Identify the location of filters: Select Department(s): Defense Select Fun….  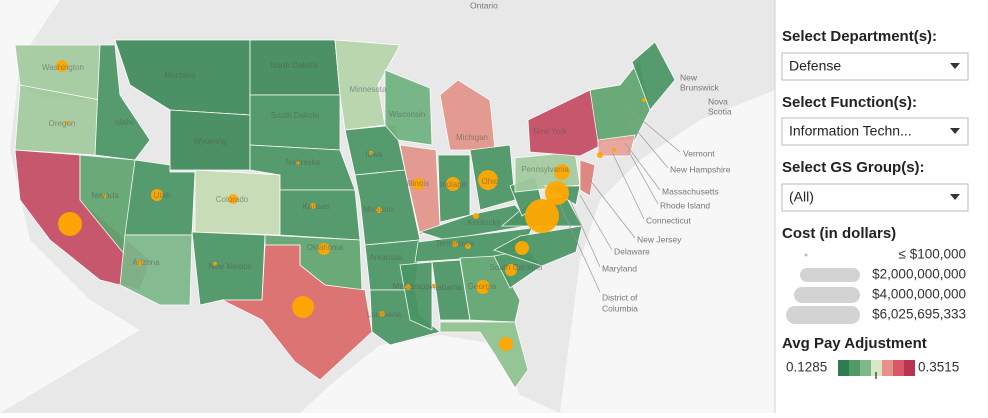
(875, 120).